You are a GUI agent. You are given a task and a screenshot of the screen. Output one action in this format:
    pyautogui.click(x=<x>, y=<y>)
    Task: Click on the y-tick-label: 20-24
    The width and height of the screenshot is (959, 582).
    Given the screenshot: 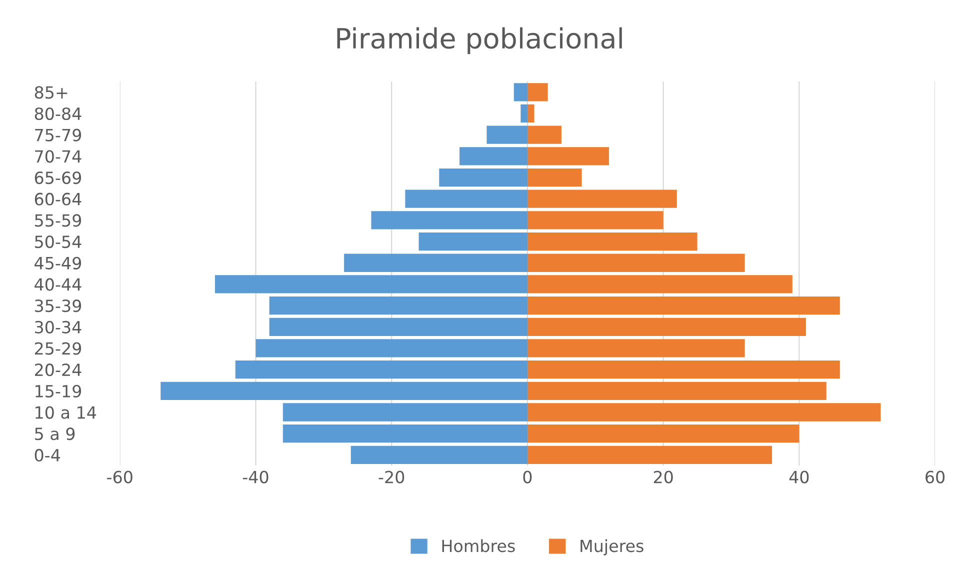 What is the action you would take?
    pyautogui.click(x=58, y=370)
    